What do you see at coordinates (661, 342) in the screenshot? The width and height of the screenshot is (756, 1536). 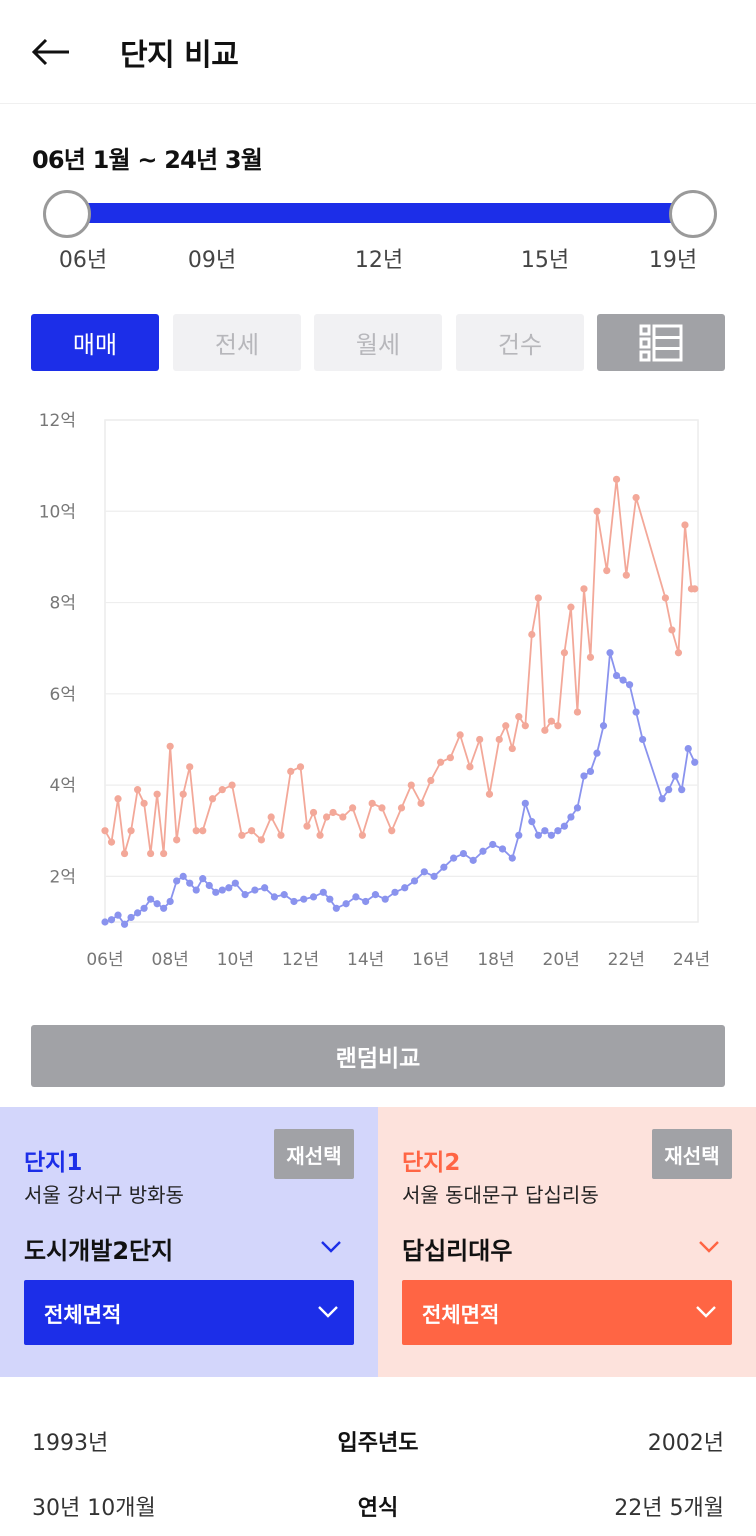 I see `list-view-button` at bounding box center [661, 342].